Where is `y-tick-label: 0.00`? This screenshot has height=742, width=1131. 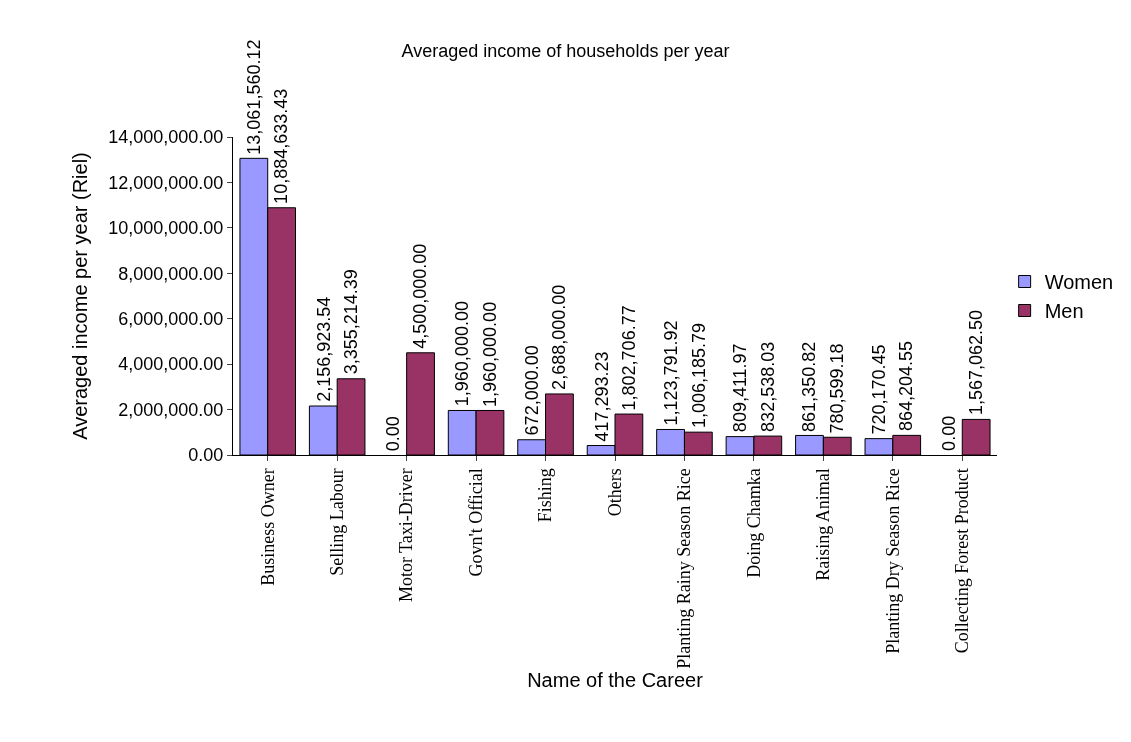
y-tick-label: 0.00 is located at coordinates (206, 455).